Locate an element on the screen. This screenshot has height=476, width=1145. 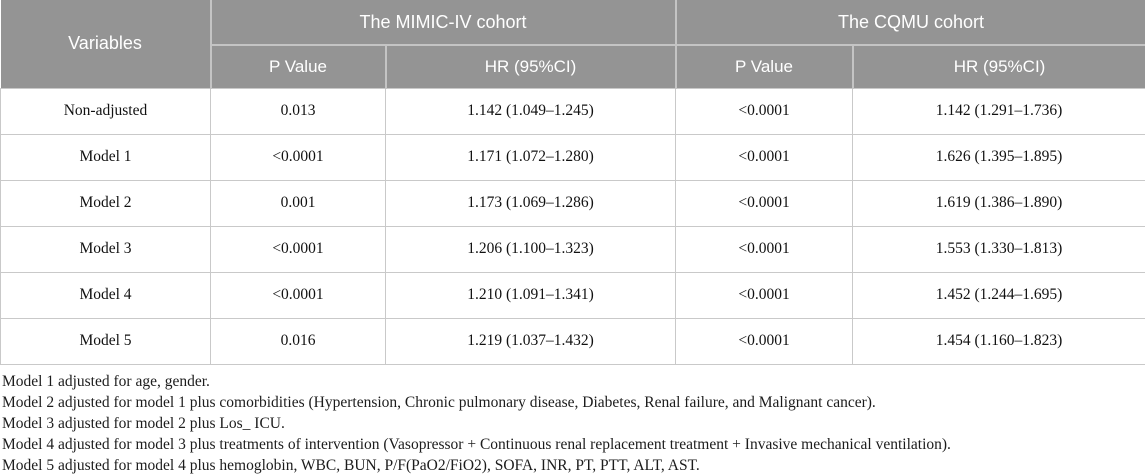
cell-mimic-pvalue: 0.016 is located at coordinates (298, 341).